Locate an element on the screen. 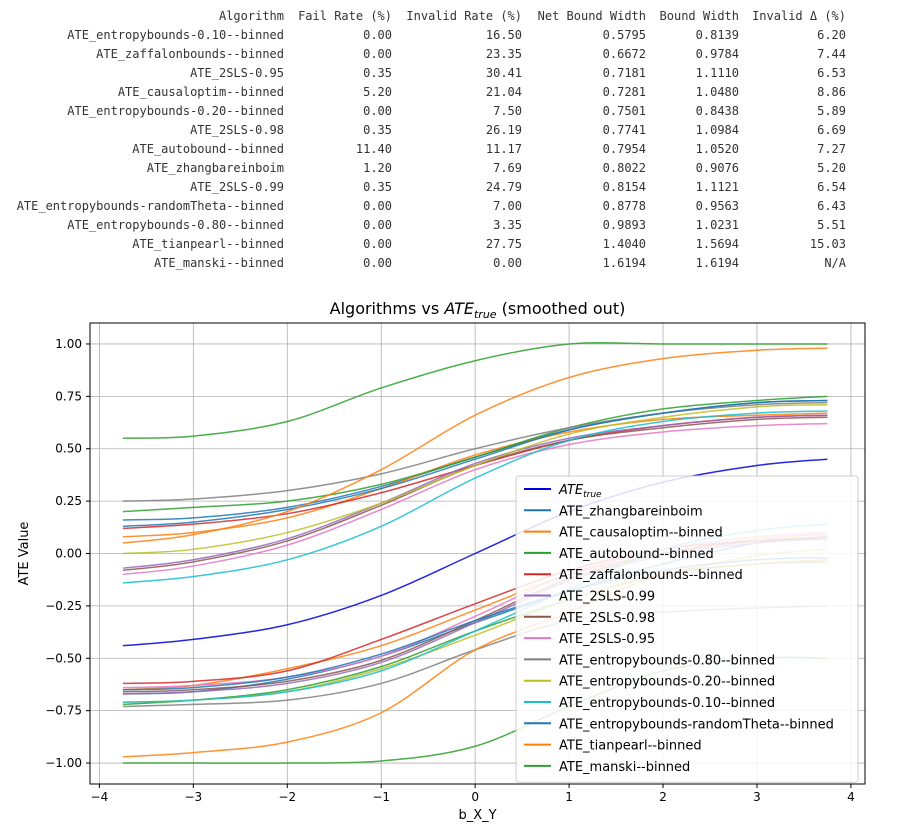 The height and width of the screenshot is (836, 908). legend-box is located at coordinates (687, 629).